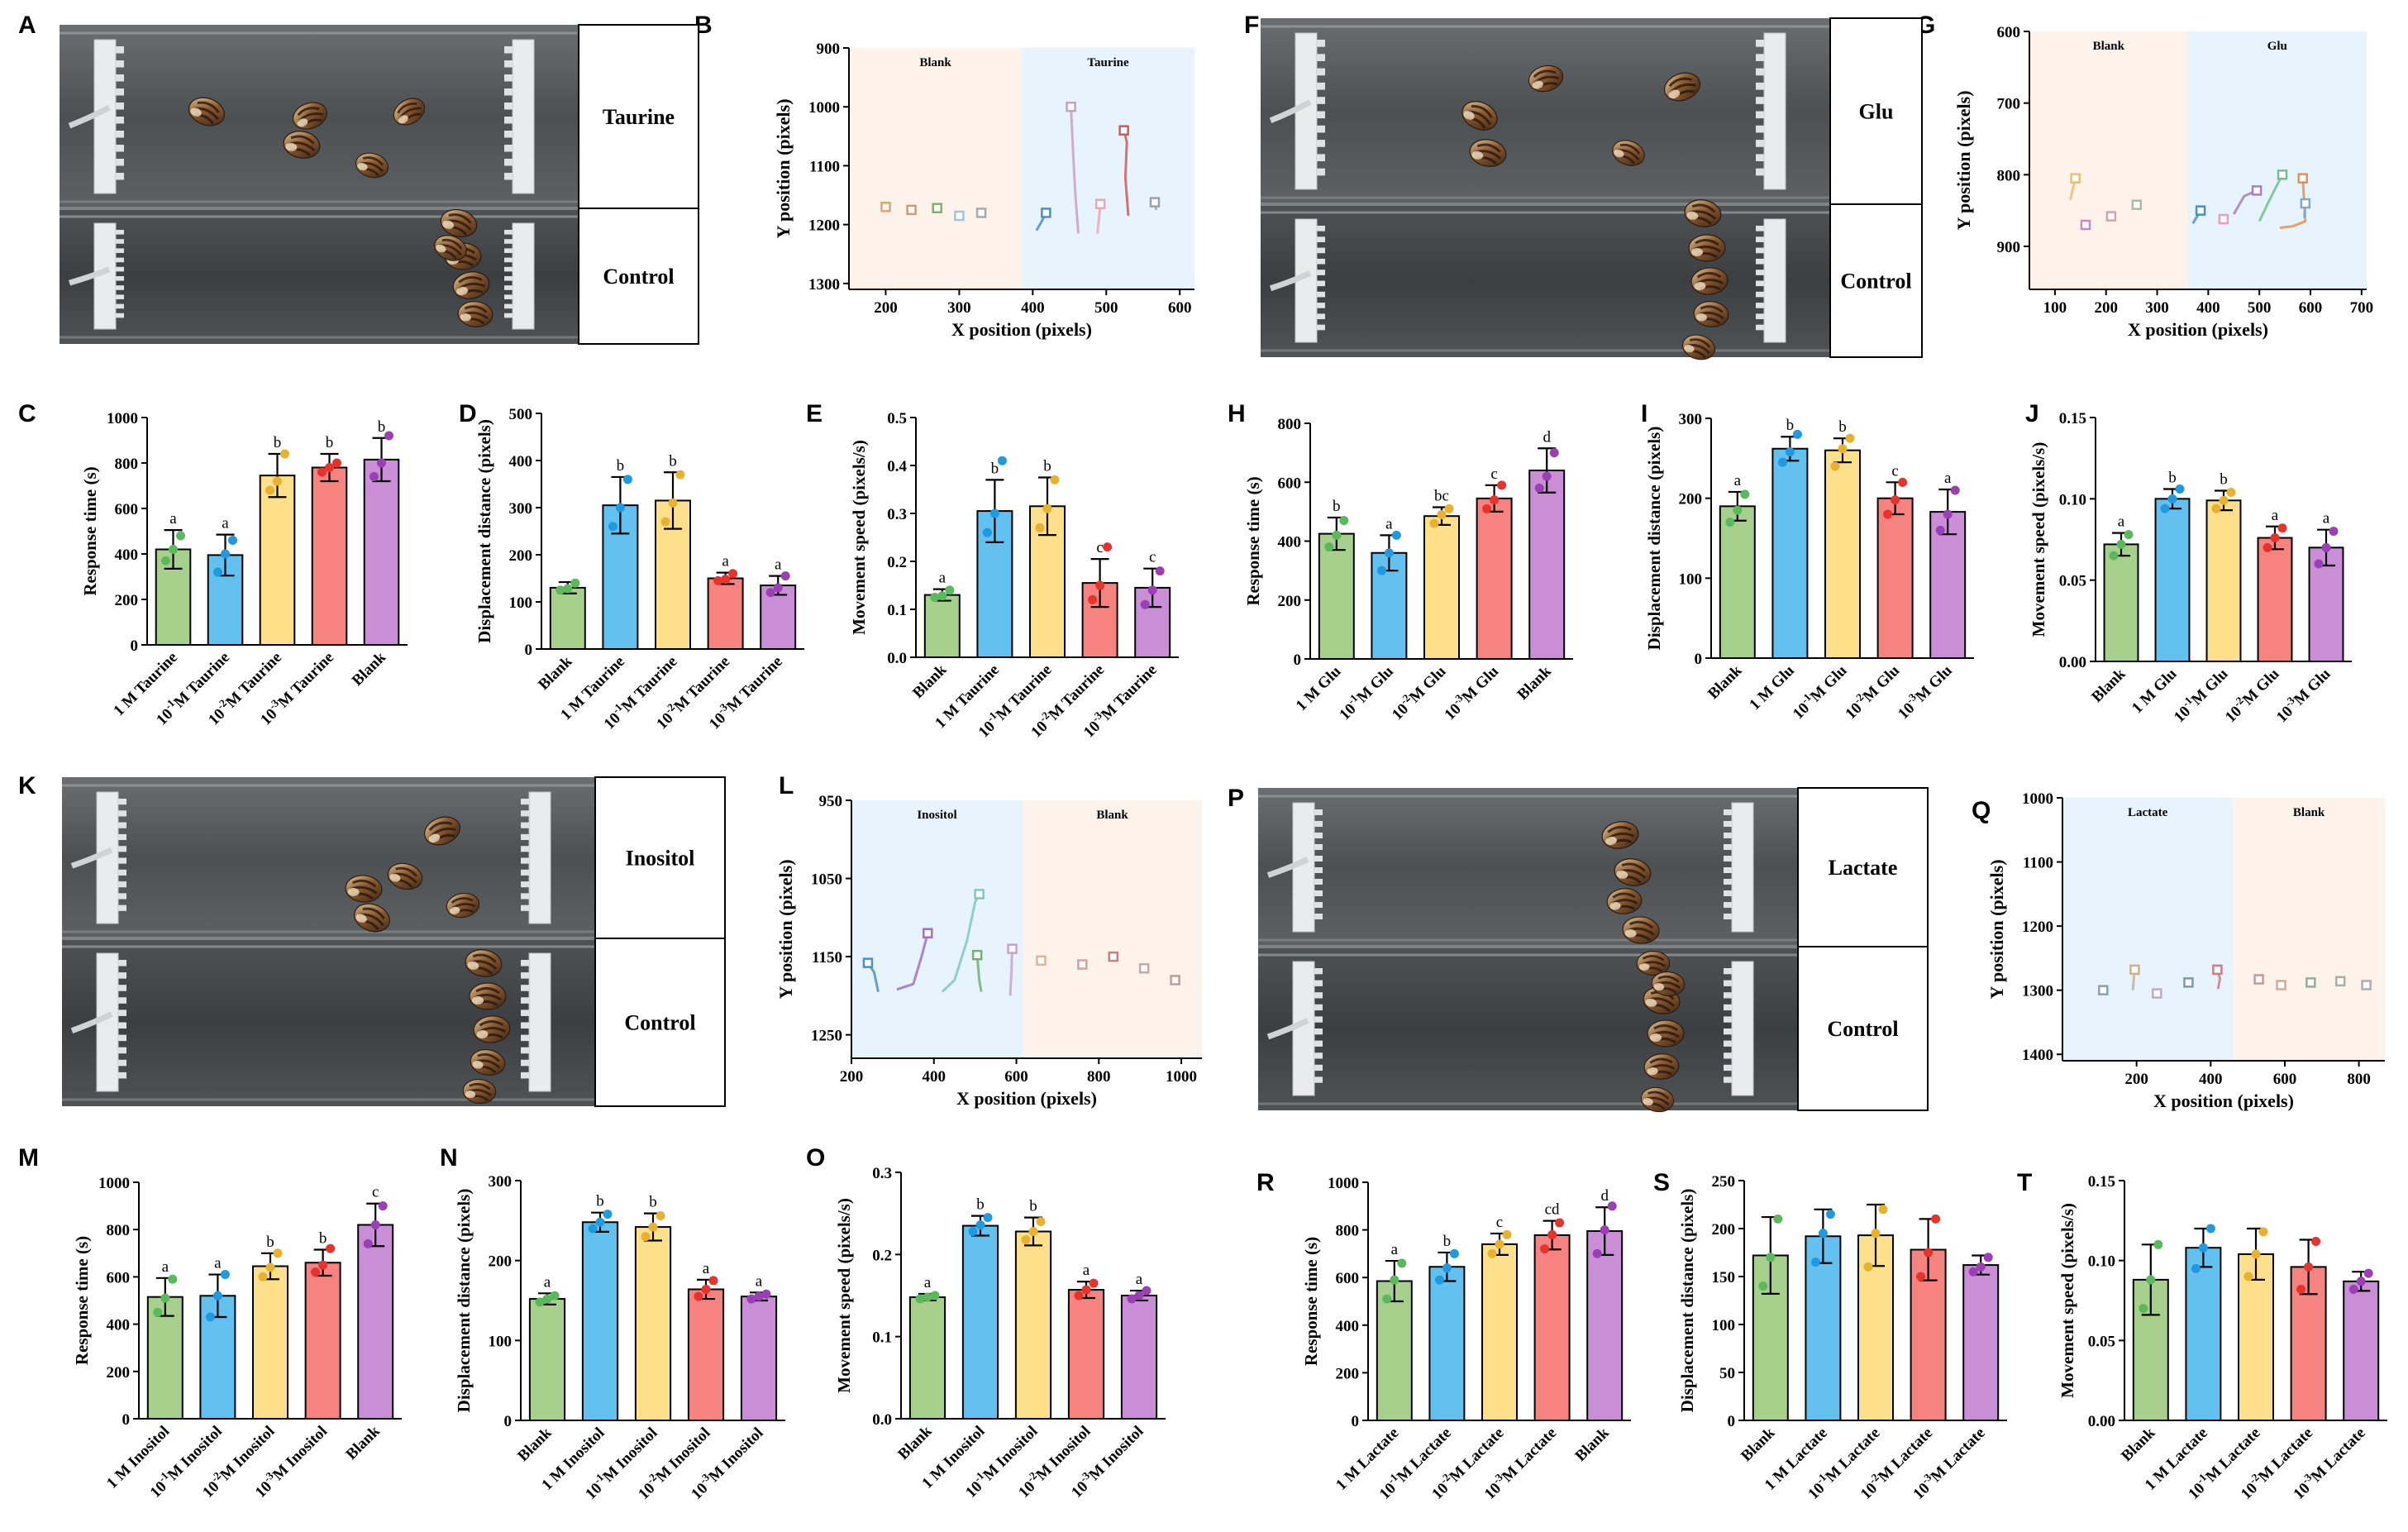 Image resolution: width=2408 pixels, height=1532 pixels. What do you see at coordinates (1237, 414) in the screenshot?
I see `panel-letter-h: H` at bounding box center [1237, 414].